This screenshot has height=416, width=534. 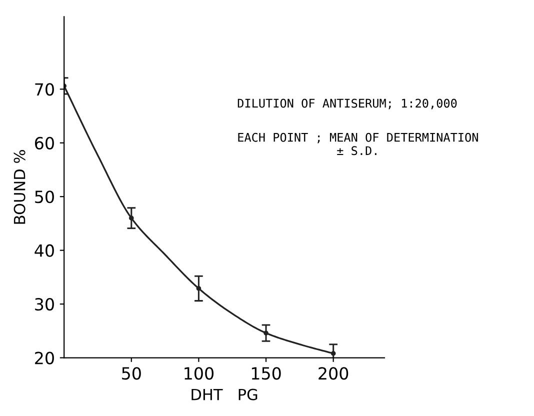 What do you see at coordinates (333, 373) in the screenshot?
I see `x-tick-label: 200` at bounding box center [333, 373].